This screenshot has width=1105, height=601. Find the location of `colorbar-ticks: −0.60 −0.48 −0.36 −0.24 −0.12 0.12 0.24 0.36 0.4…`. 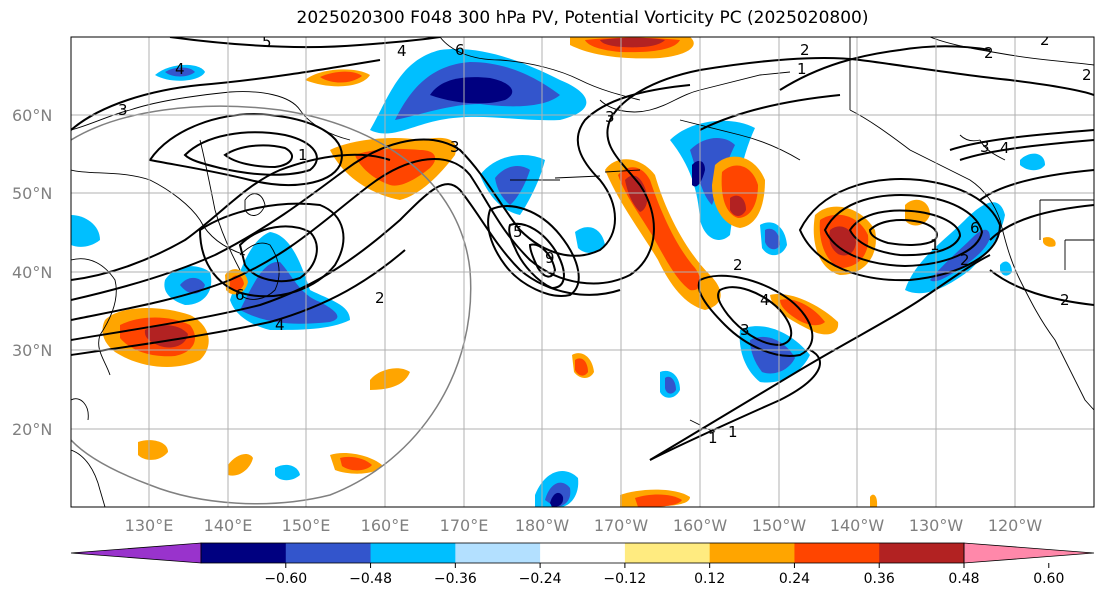

colorbar-ticks: −0.60 −0.48 −0.36 −0.24 −0.12 0.12 0.24 0.36 0.4… is located at coordinates (664, 575).